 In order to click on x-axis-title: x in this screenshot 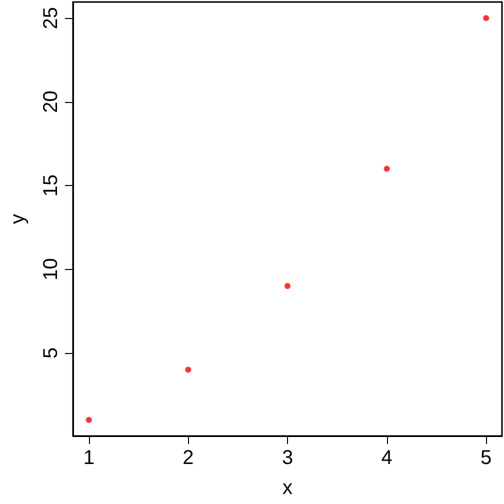, I will do `click(287, 488)`.